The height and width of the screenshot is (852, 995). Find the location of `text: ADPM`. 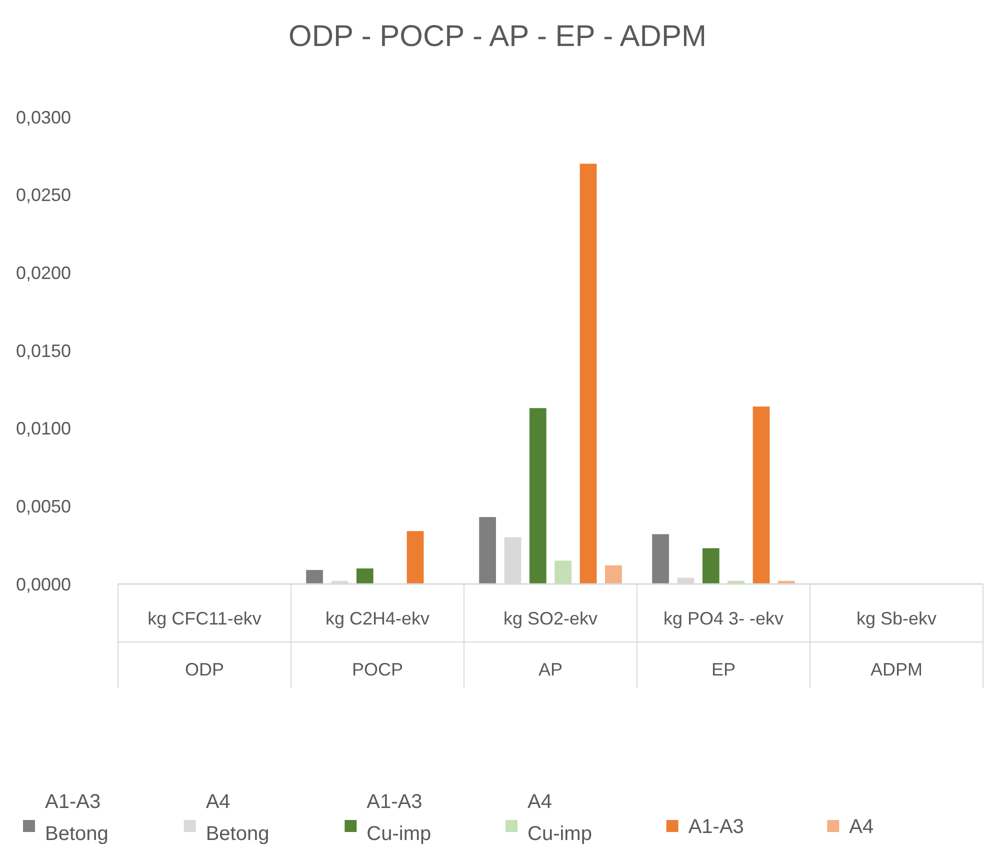

text: ADPM is located at coordinates (896, 669).